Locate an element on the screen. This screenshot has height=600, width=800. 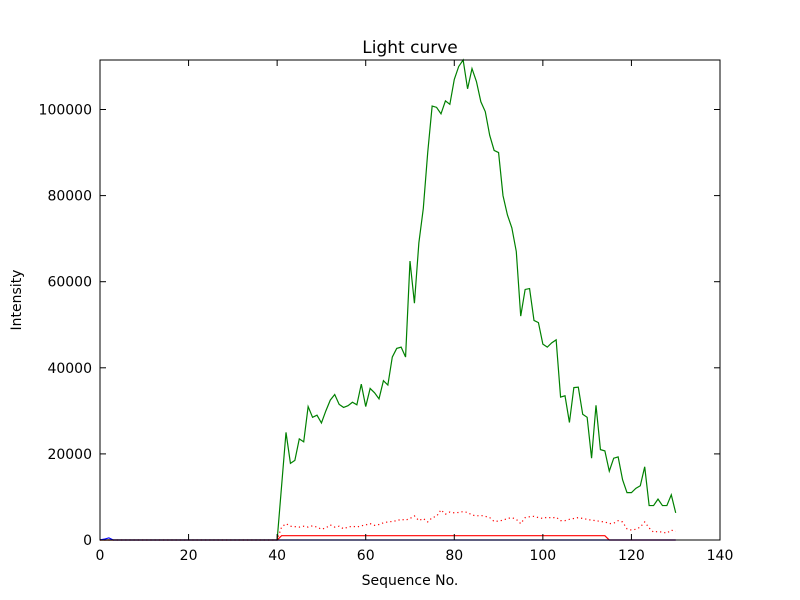
x-tick-label: 120 is located at coordinates (631, 556).